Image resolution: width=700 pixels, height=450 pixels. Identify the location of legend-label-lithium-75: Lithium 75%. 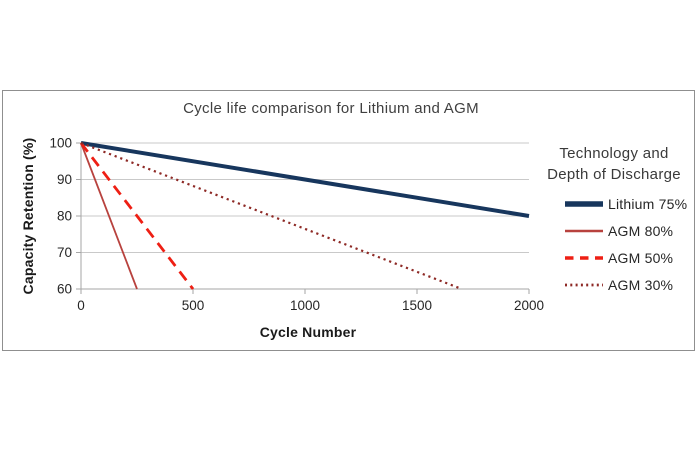
(648, 203).